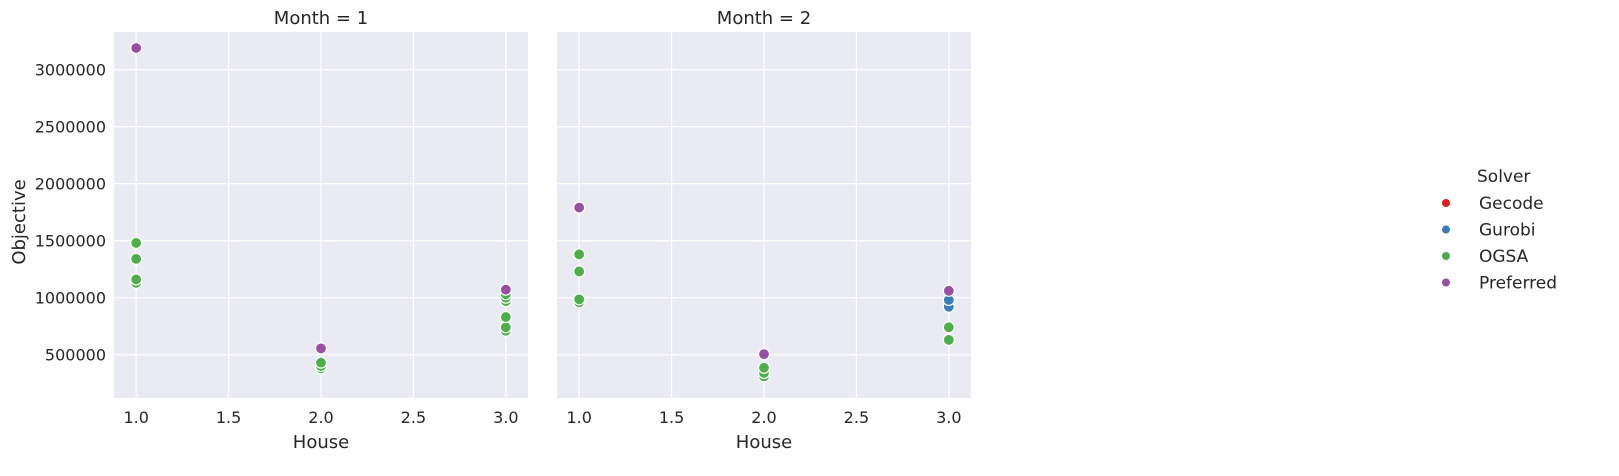 The height and width of the screenshot is (476, 1619). Describe the element at coordinates (1503, 177) in the screenshot. I see `legend-title: Solver` at that location.